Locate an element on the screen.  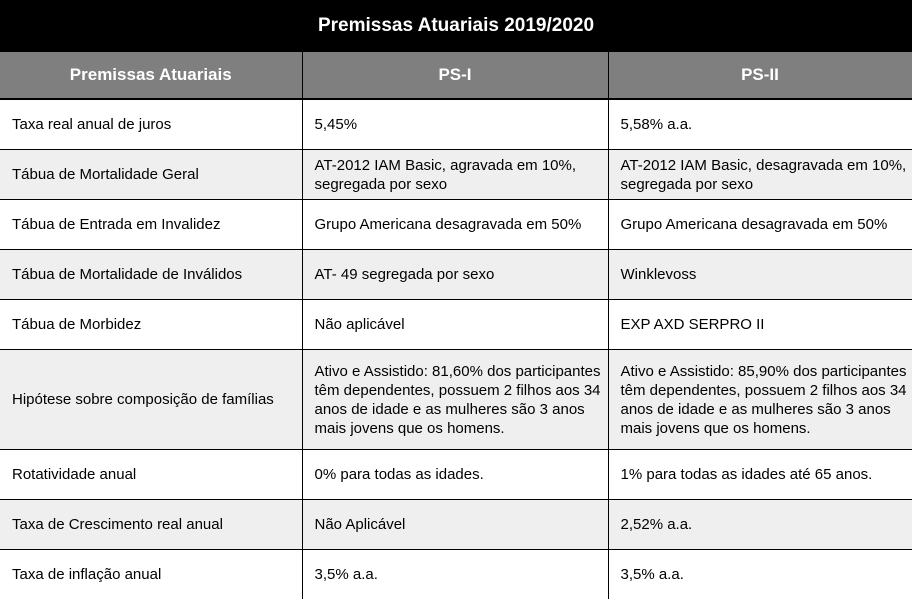
header-premissas: Premissas Atuariais is located at coordinates (151, 76).